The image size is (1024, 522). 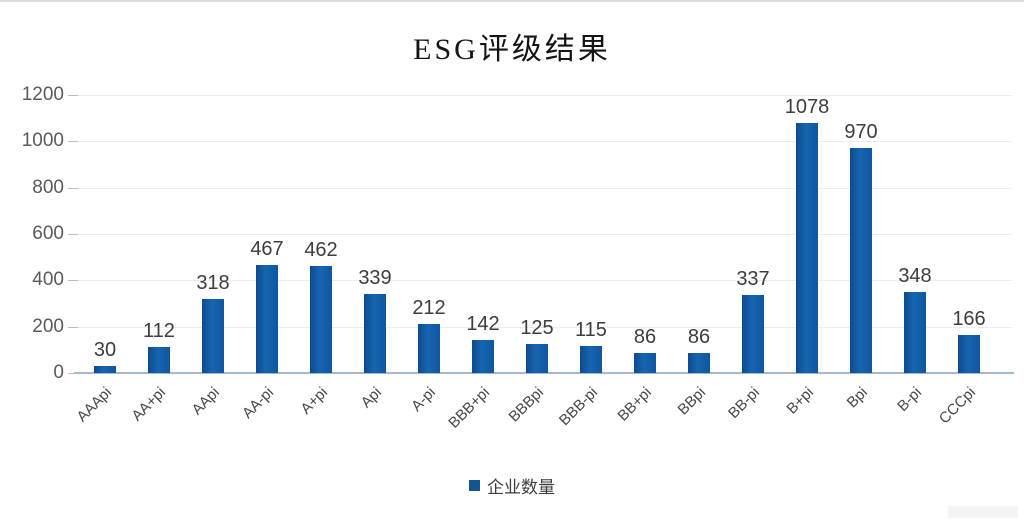 What do you see at coordinates (321, 250) in the screenshot?
I see `bar-value-label: 462` at bounding box center [321, 250].